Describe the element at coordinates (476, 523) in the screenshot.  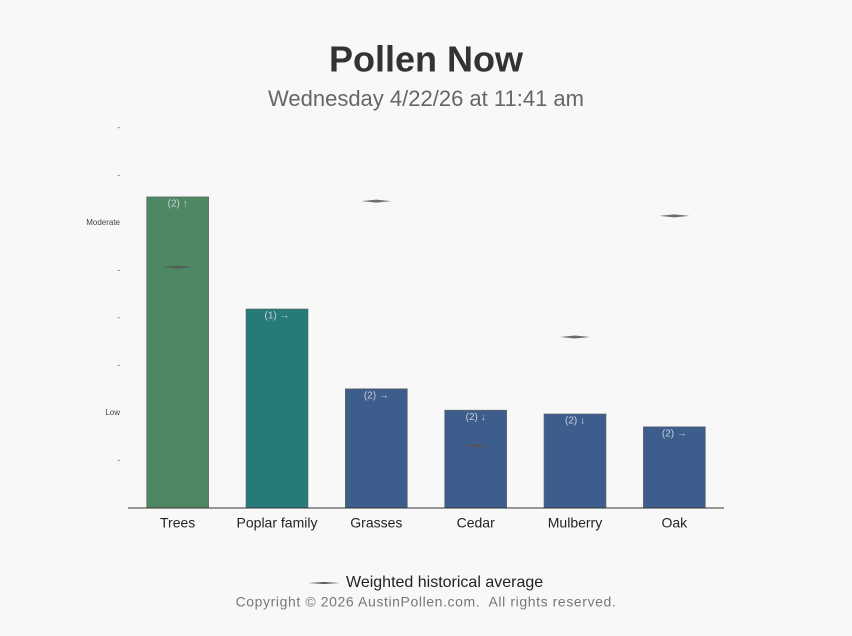
I see `x-tick-label: Cedar` at that location.